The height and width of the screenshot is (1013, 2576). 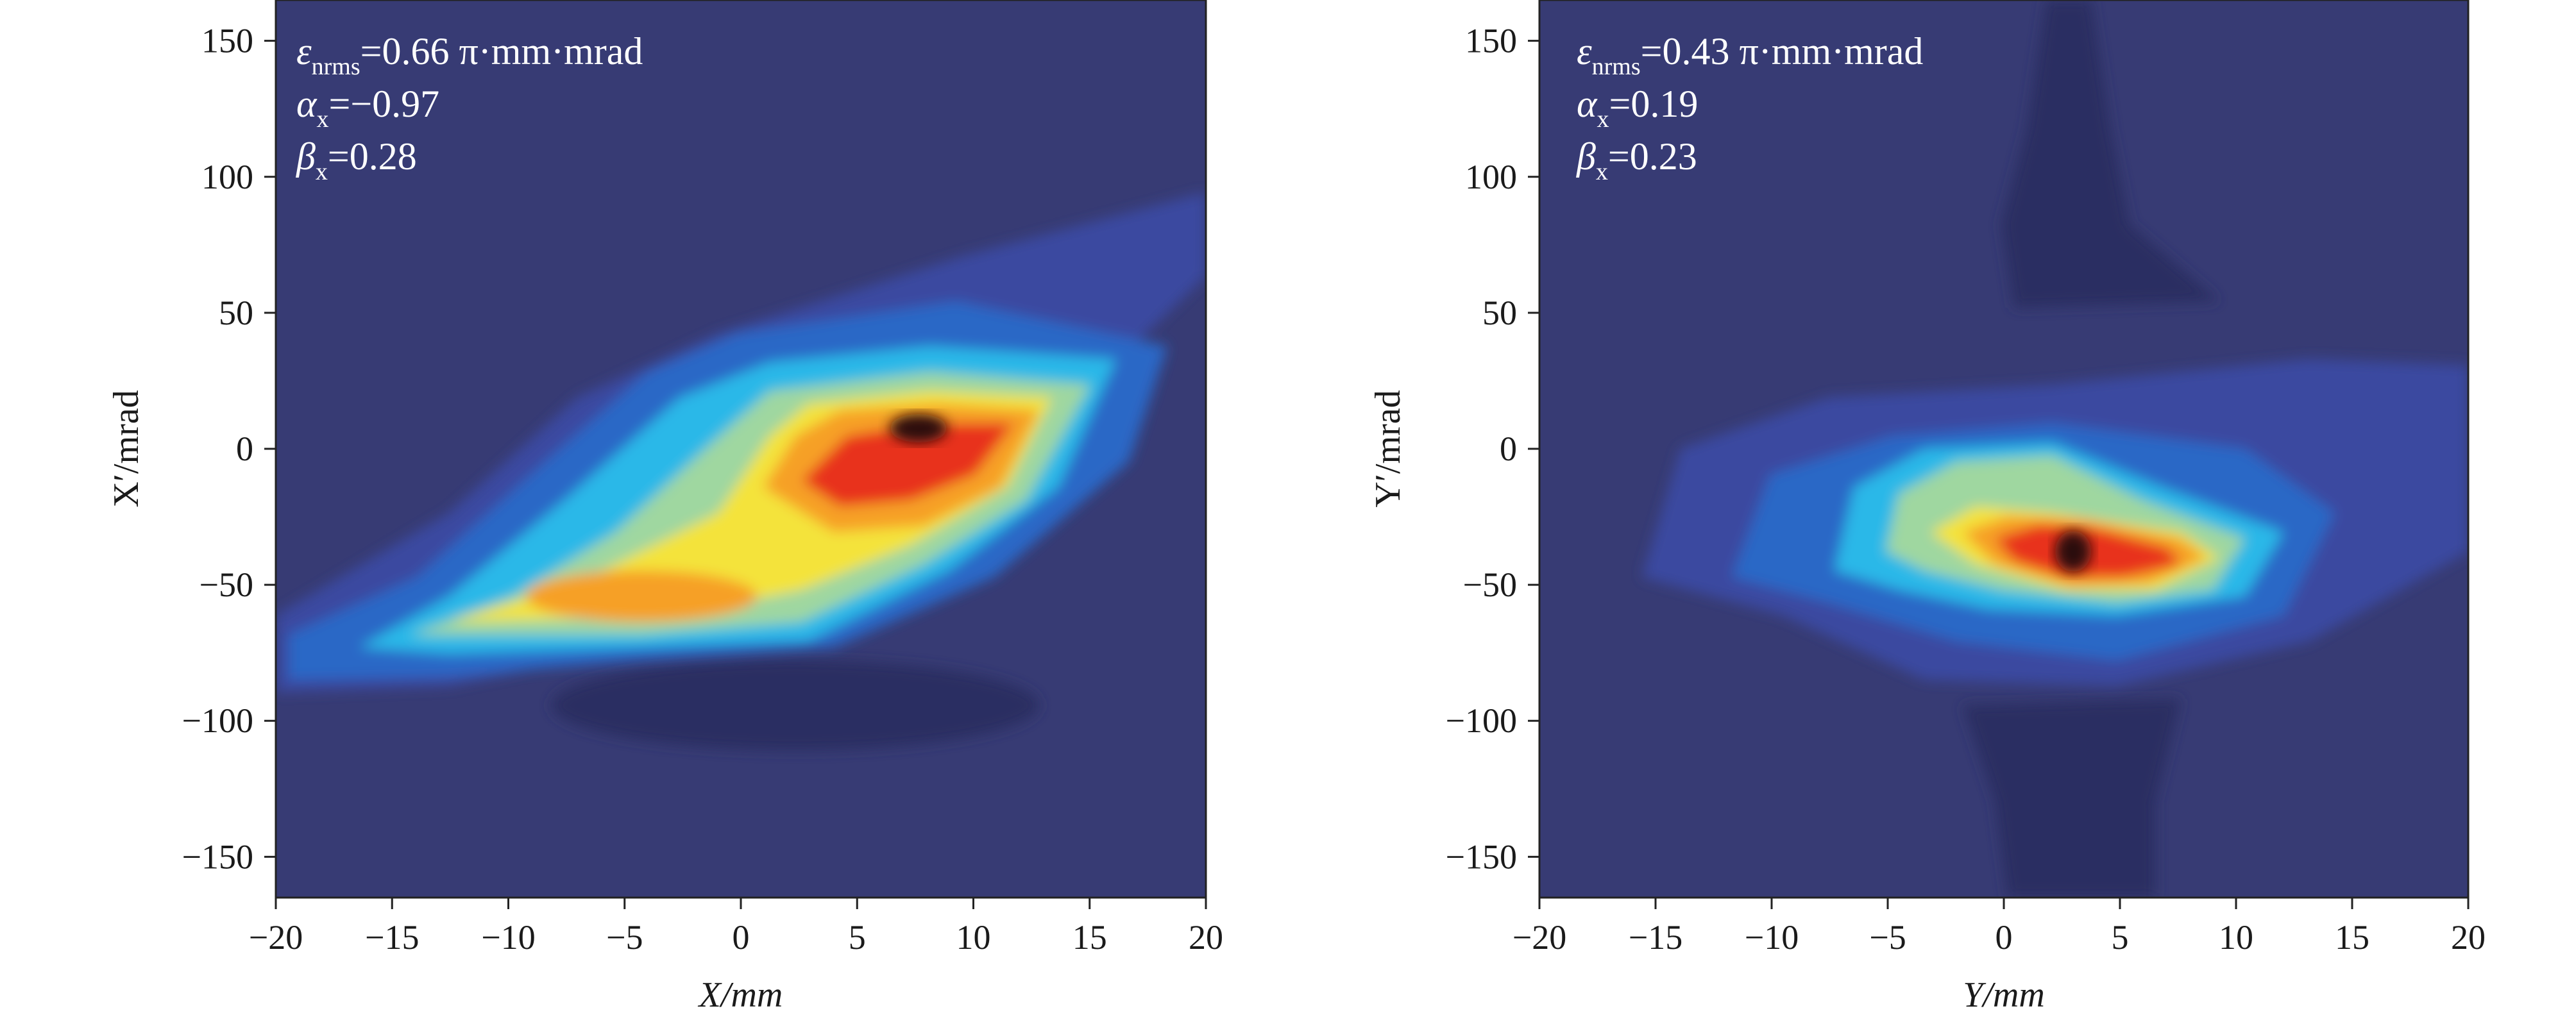 What do you see at coordinates (1499, 313) in the screenshot?
I see `right-y-tick-label: 50` at bounding box center [1499, 313].